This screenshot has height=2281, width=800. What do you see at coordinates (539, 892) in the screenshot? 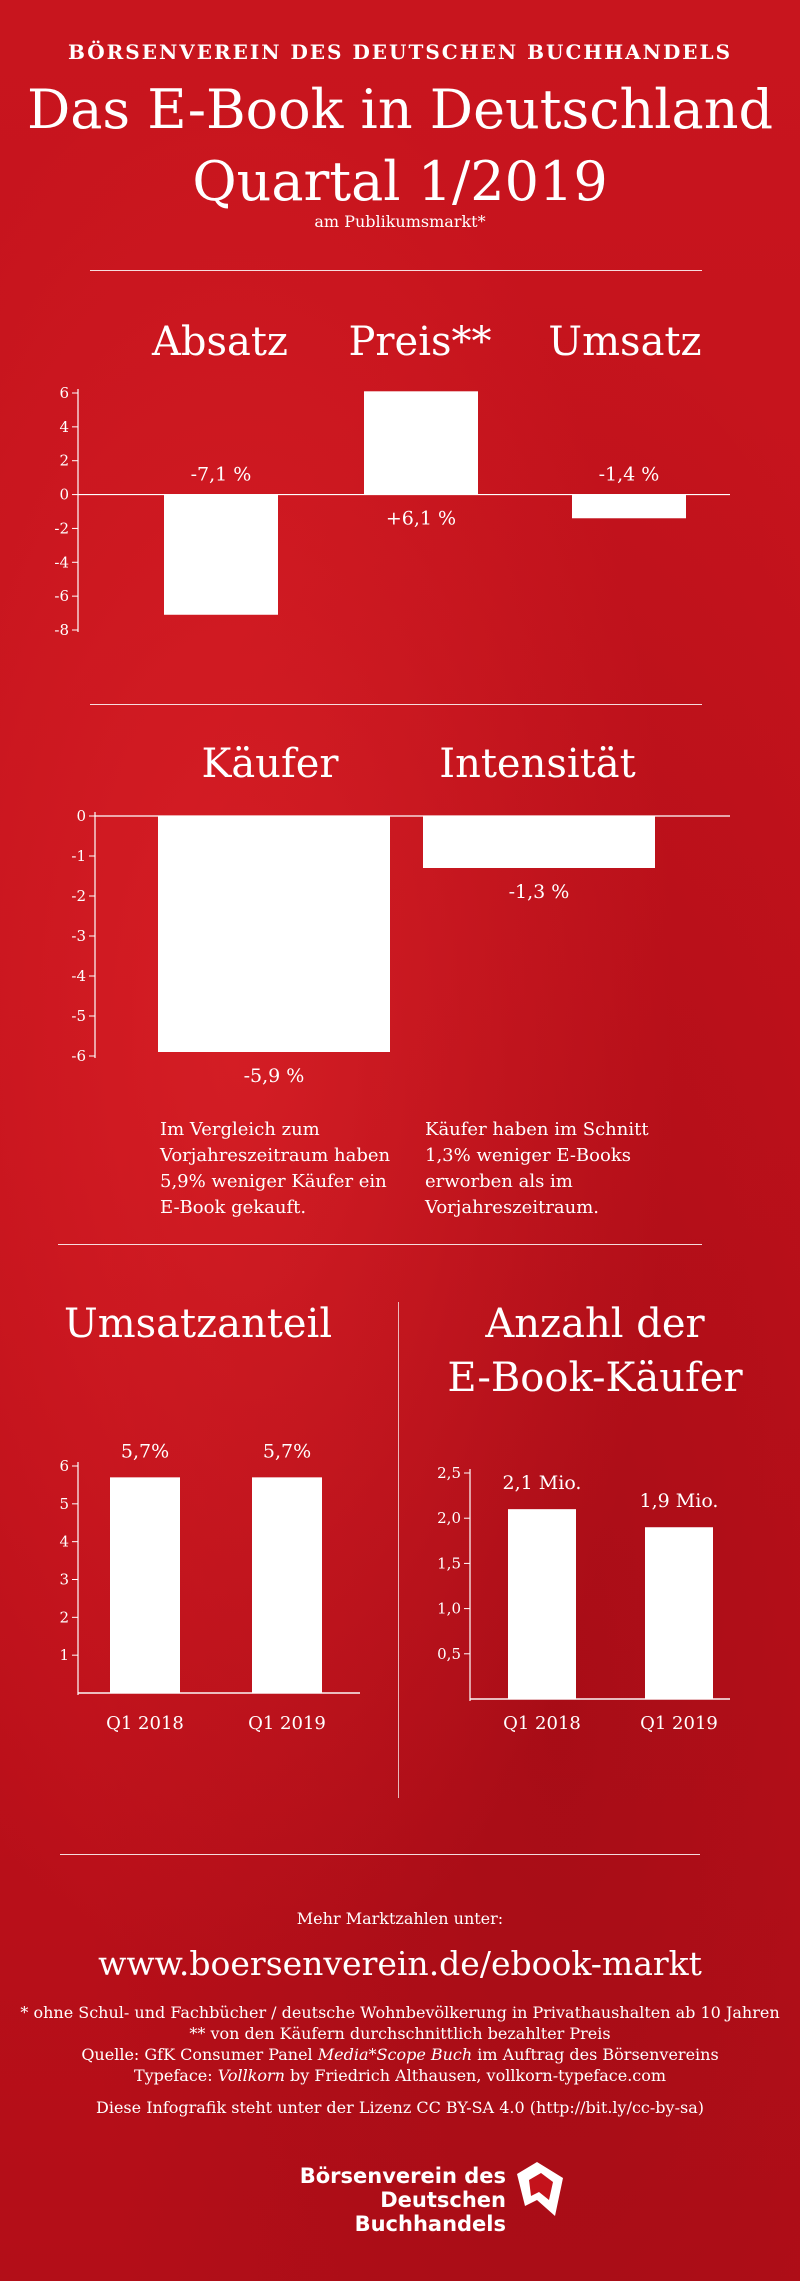
I see `data-label: -1,3 %` at bounding box center [539, 892].